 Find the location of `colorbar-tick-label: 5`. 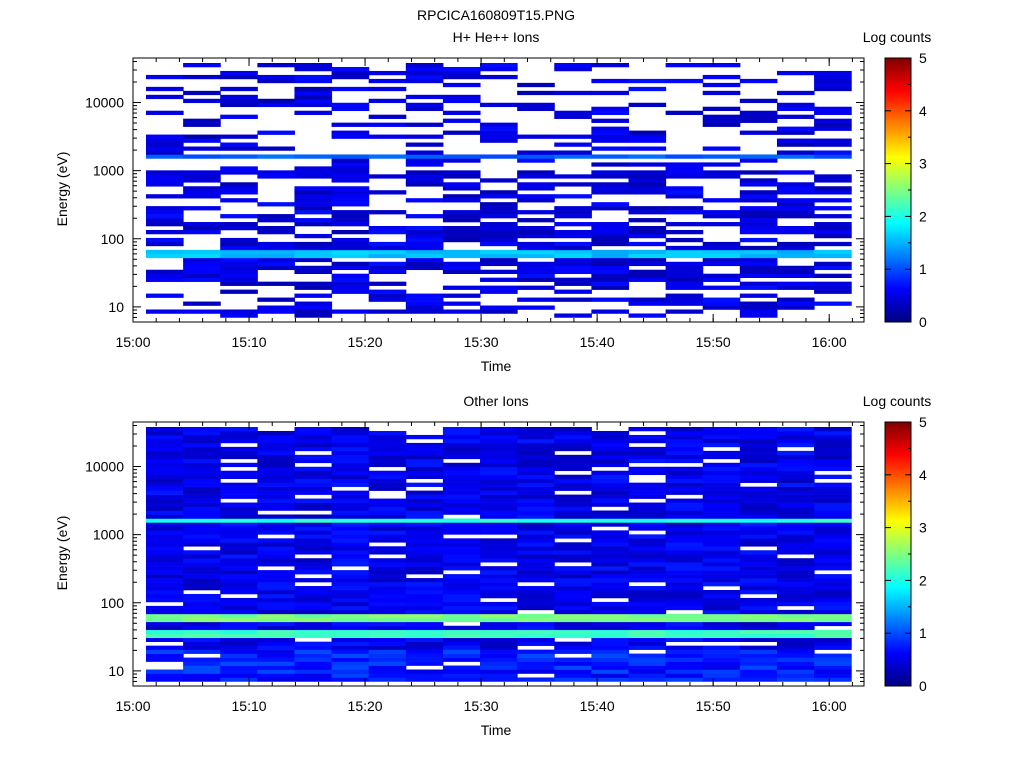

colorbar-tick-label: 5 is located at coordinates (923, 422).